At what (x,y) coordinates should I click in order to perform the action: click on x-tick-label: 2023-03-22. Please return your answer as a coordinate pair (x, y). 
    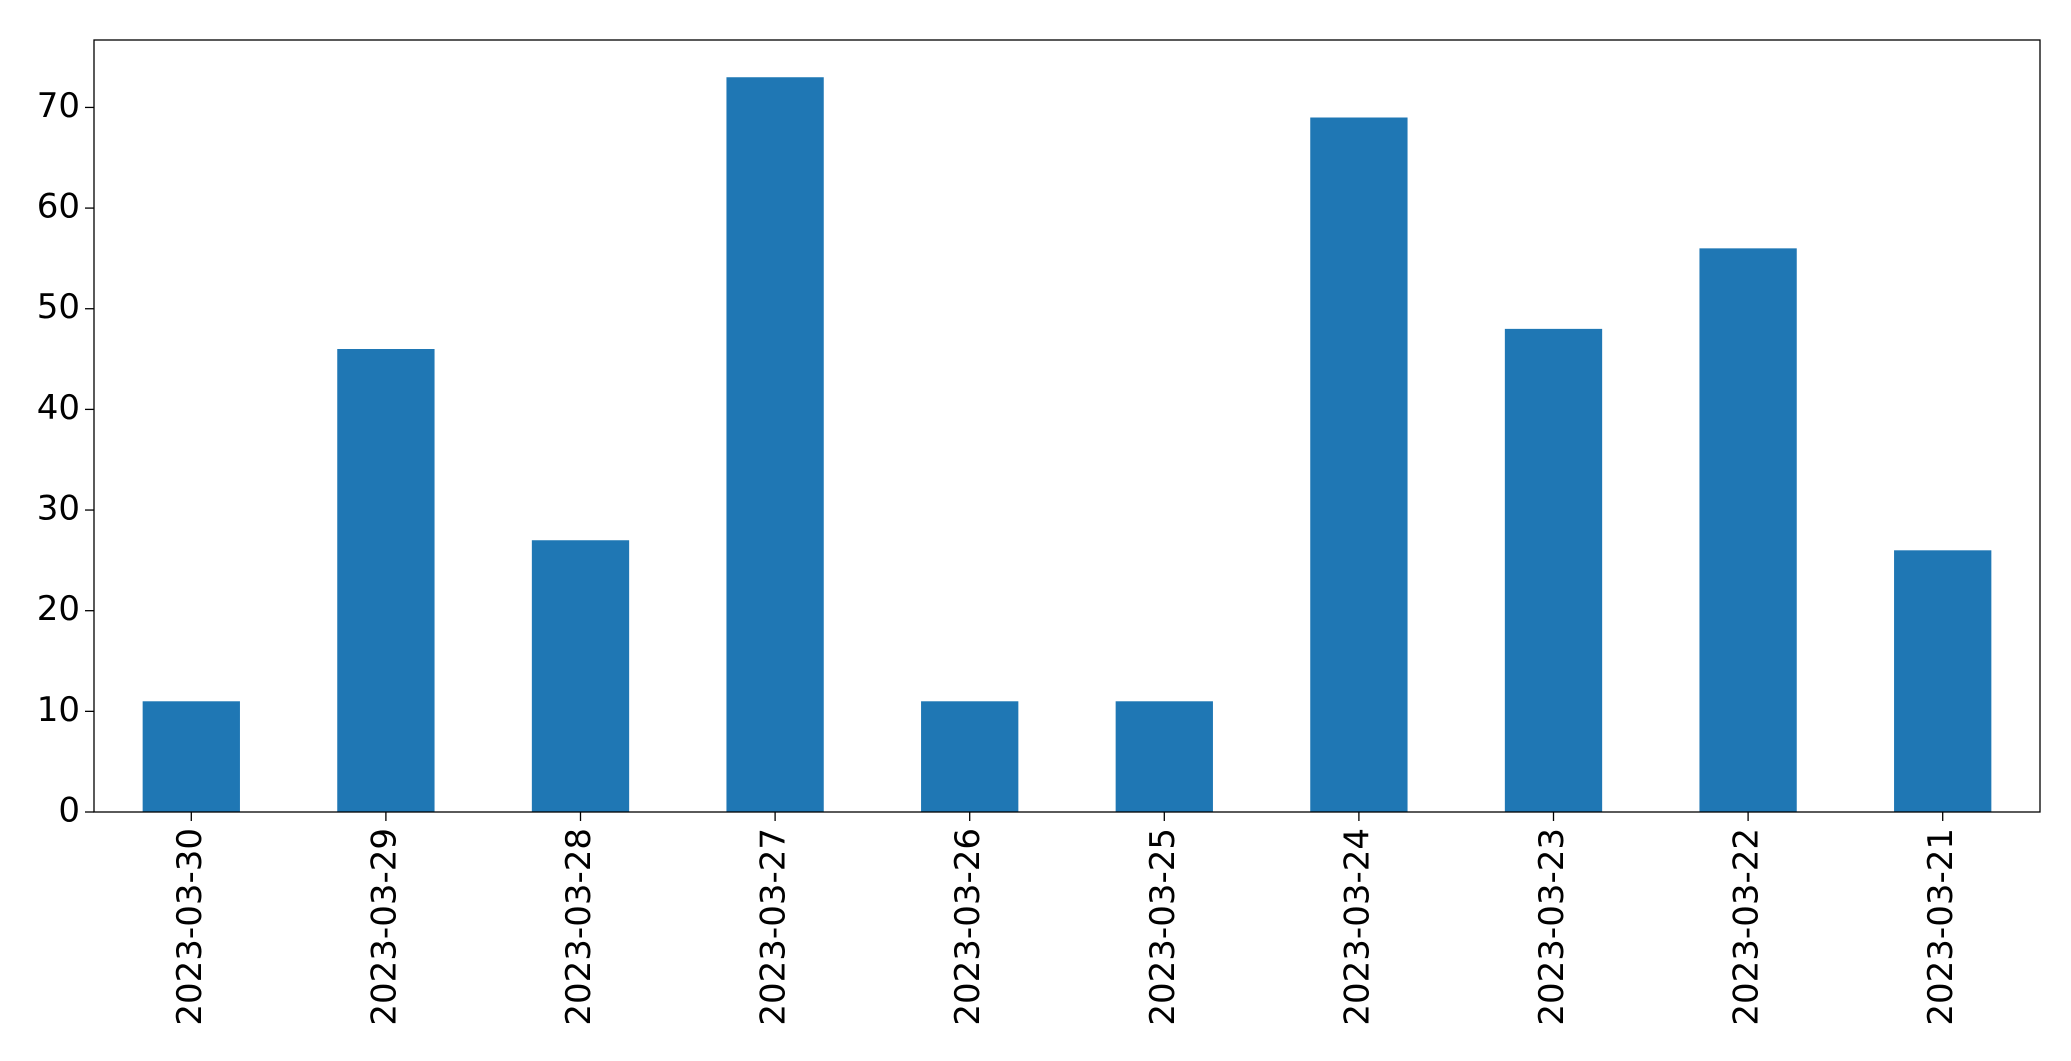
    Looking at the image, I should click on (1747, 927).